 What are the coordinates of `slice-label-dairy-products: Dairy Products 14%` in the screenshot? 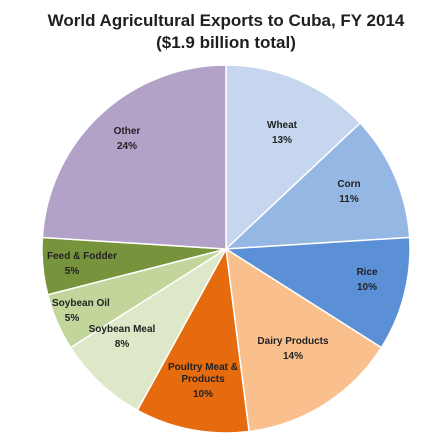 It's located at (293, 349).